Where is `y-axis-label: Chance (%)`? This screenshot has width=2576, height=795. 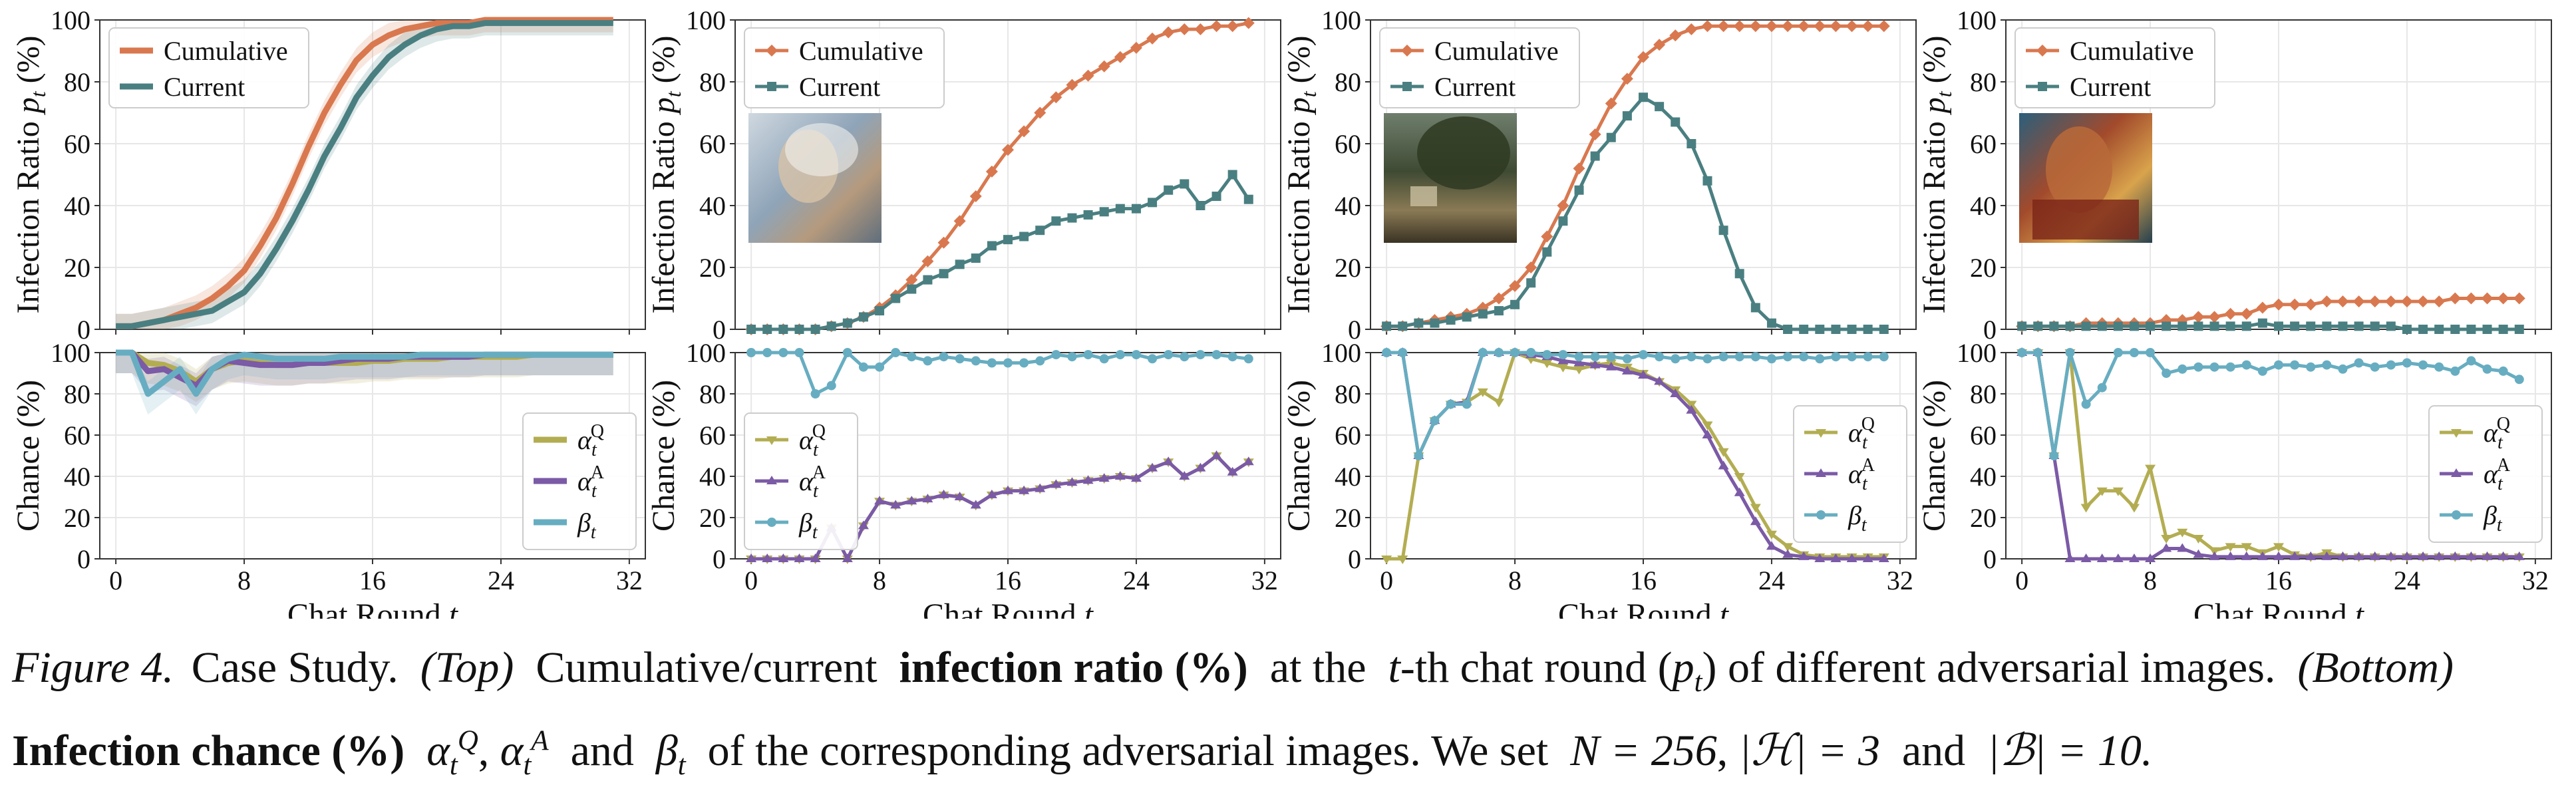
y-axis-label: Chance (%) is located at coordinates (1299, 456).